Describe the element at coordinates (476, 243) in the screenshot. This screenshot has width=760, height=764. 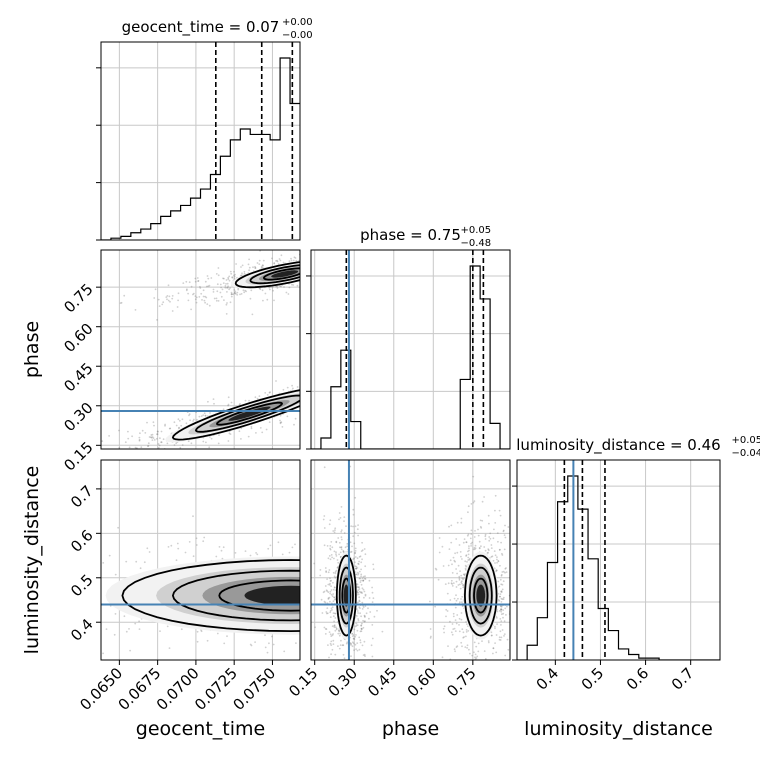
I see `title-minus-error: −0.48` at that location.